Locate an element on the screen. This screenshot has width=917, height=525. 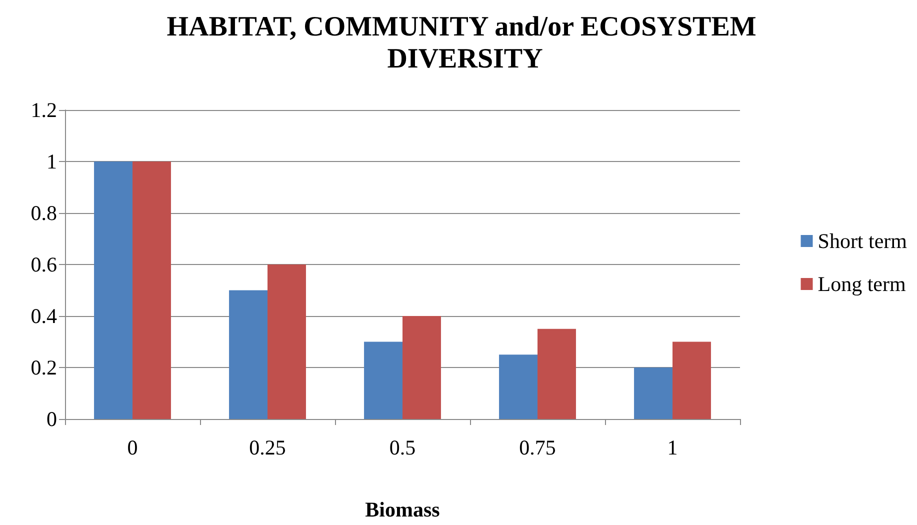
y-tick-label: 0.6 is located at coordinates (43, 264).